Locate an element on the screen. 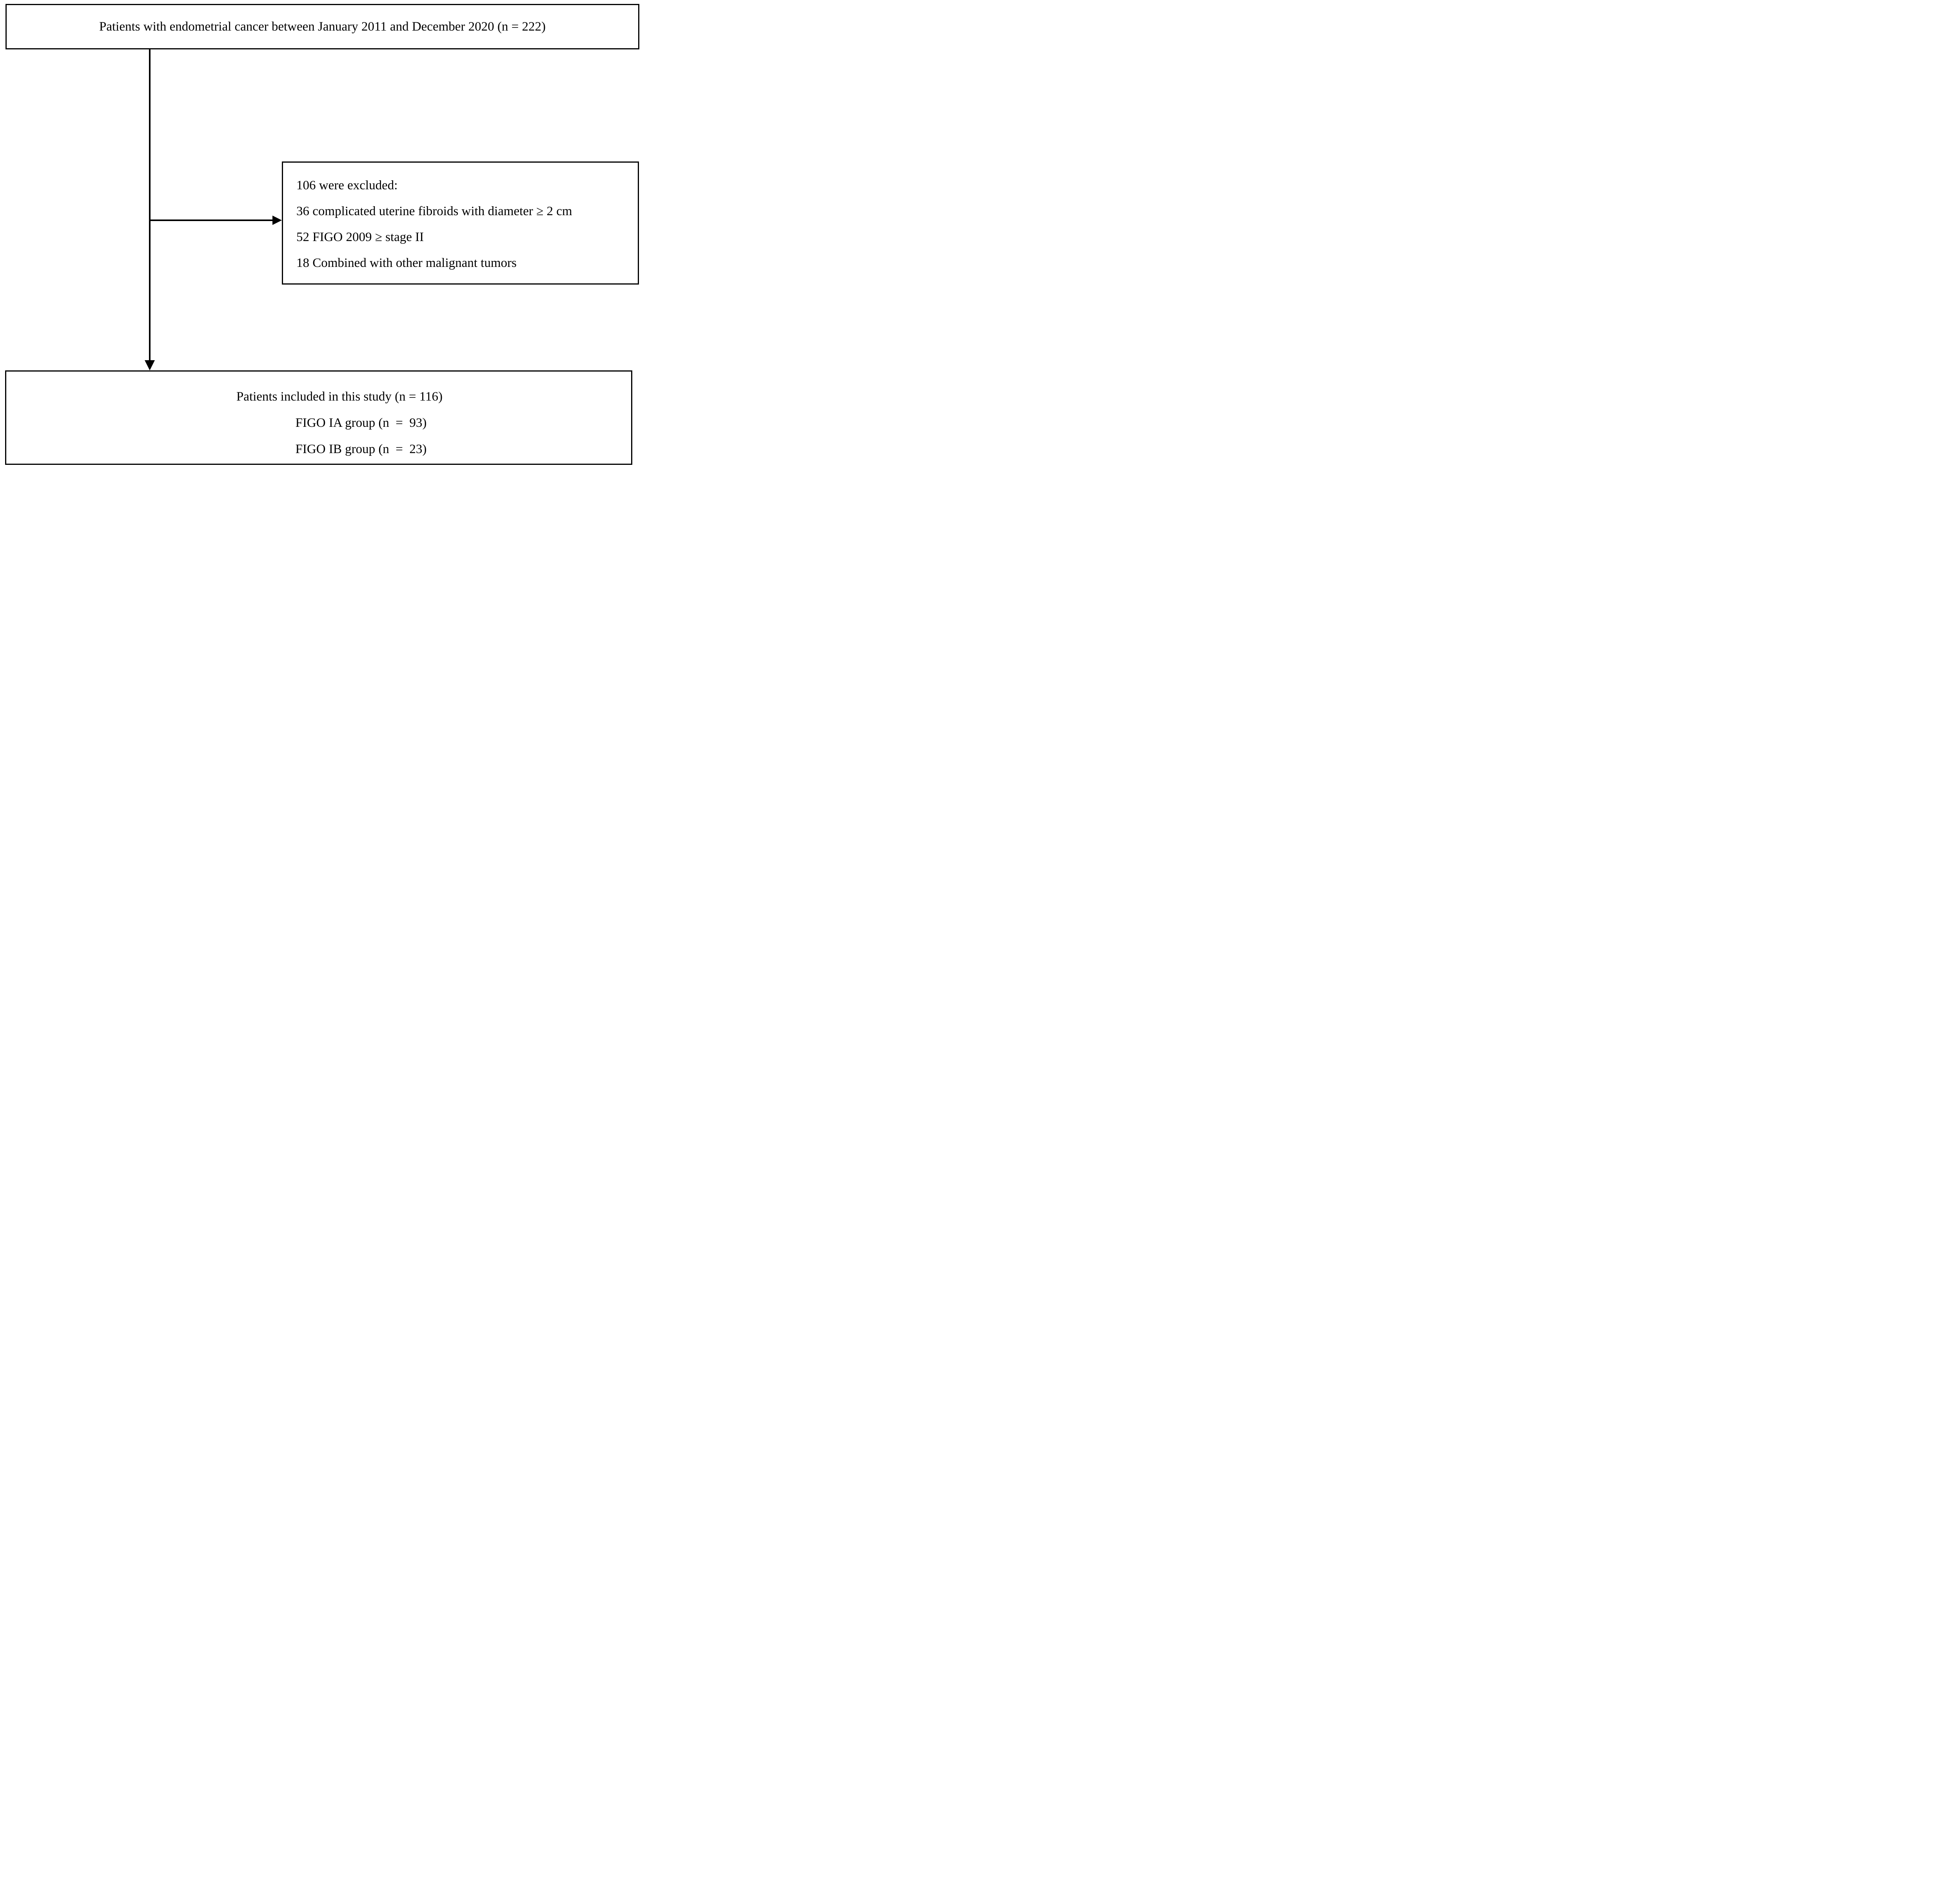 Image resolution: width=1960 pixels, height=1877 pixels. inclusion-figo-ia-group-text: FIGO IA group (n = 93) is located at coordinates (361, 423).